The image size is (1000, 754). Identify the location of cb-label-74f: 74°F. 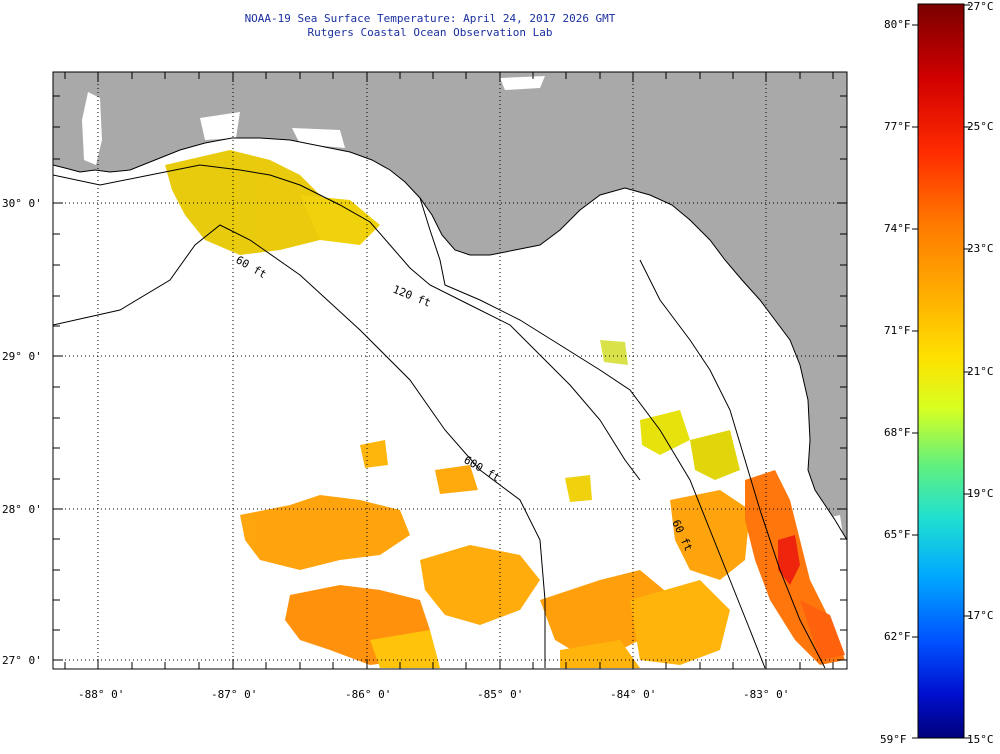
(897, 228).